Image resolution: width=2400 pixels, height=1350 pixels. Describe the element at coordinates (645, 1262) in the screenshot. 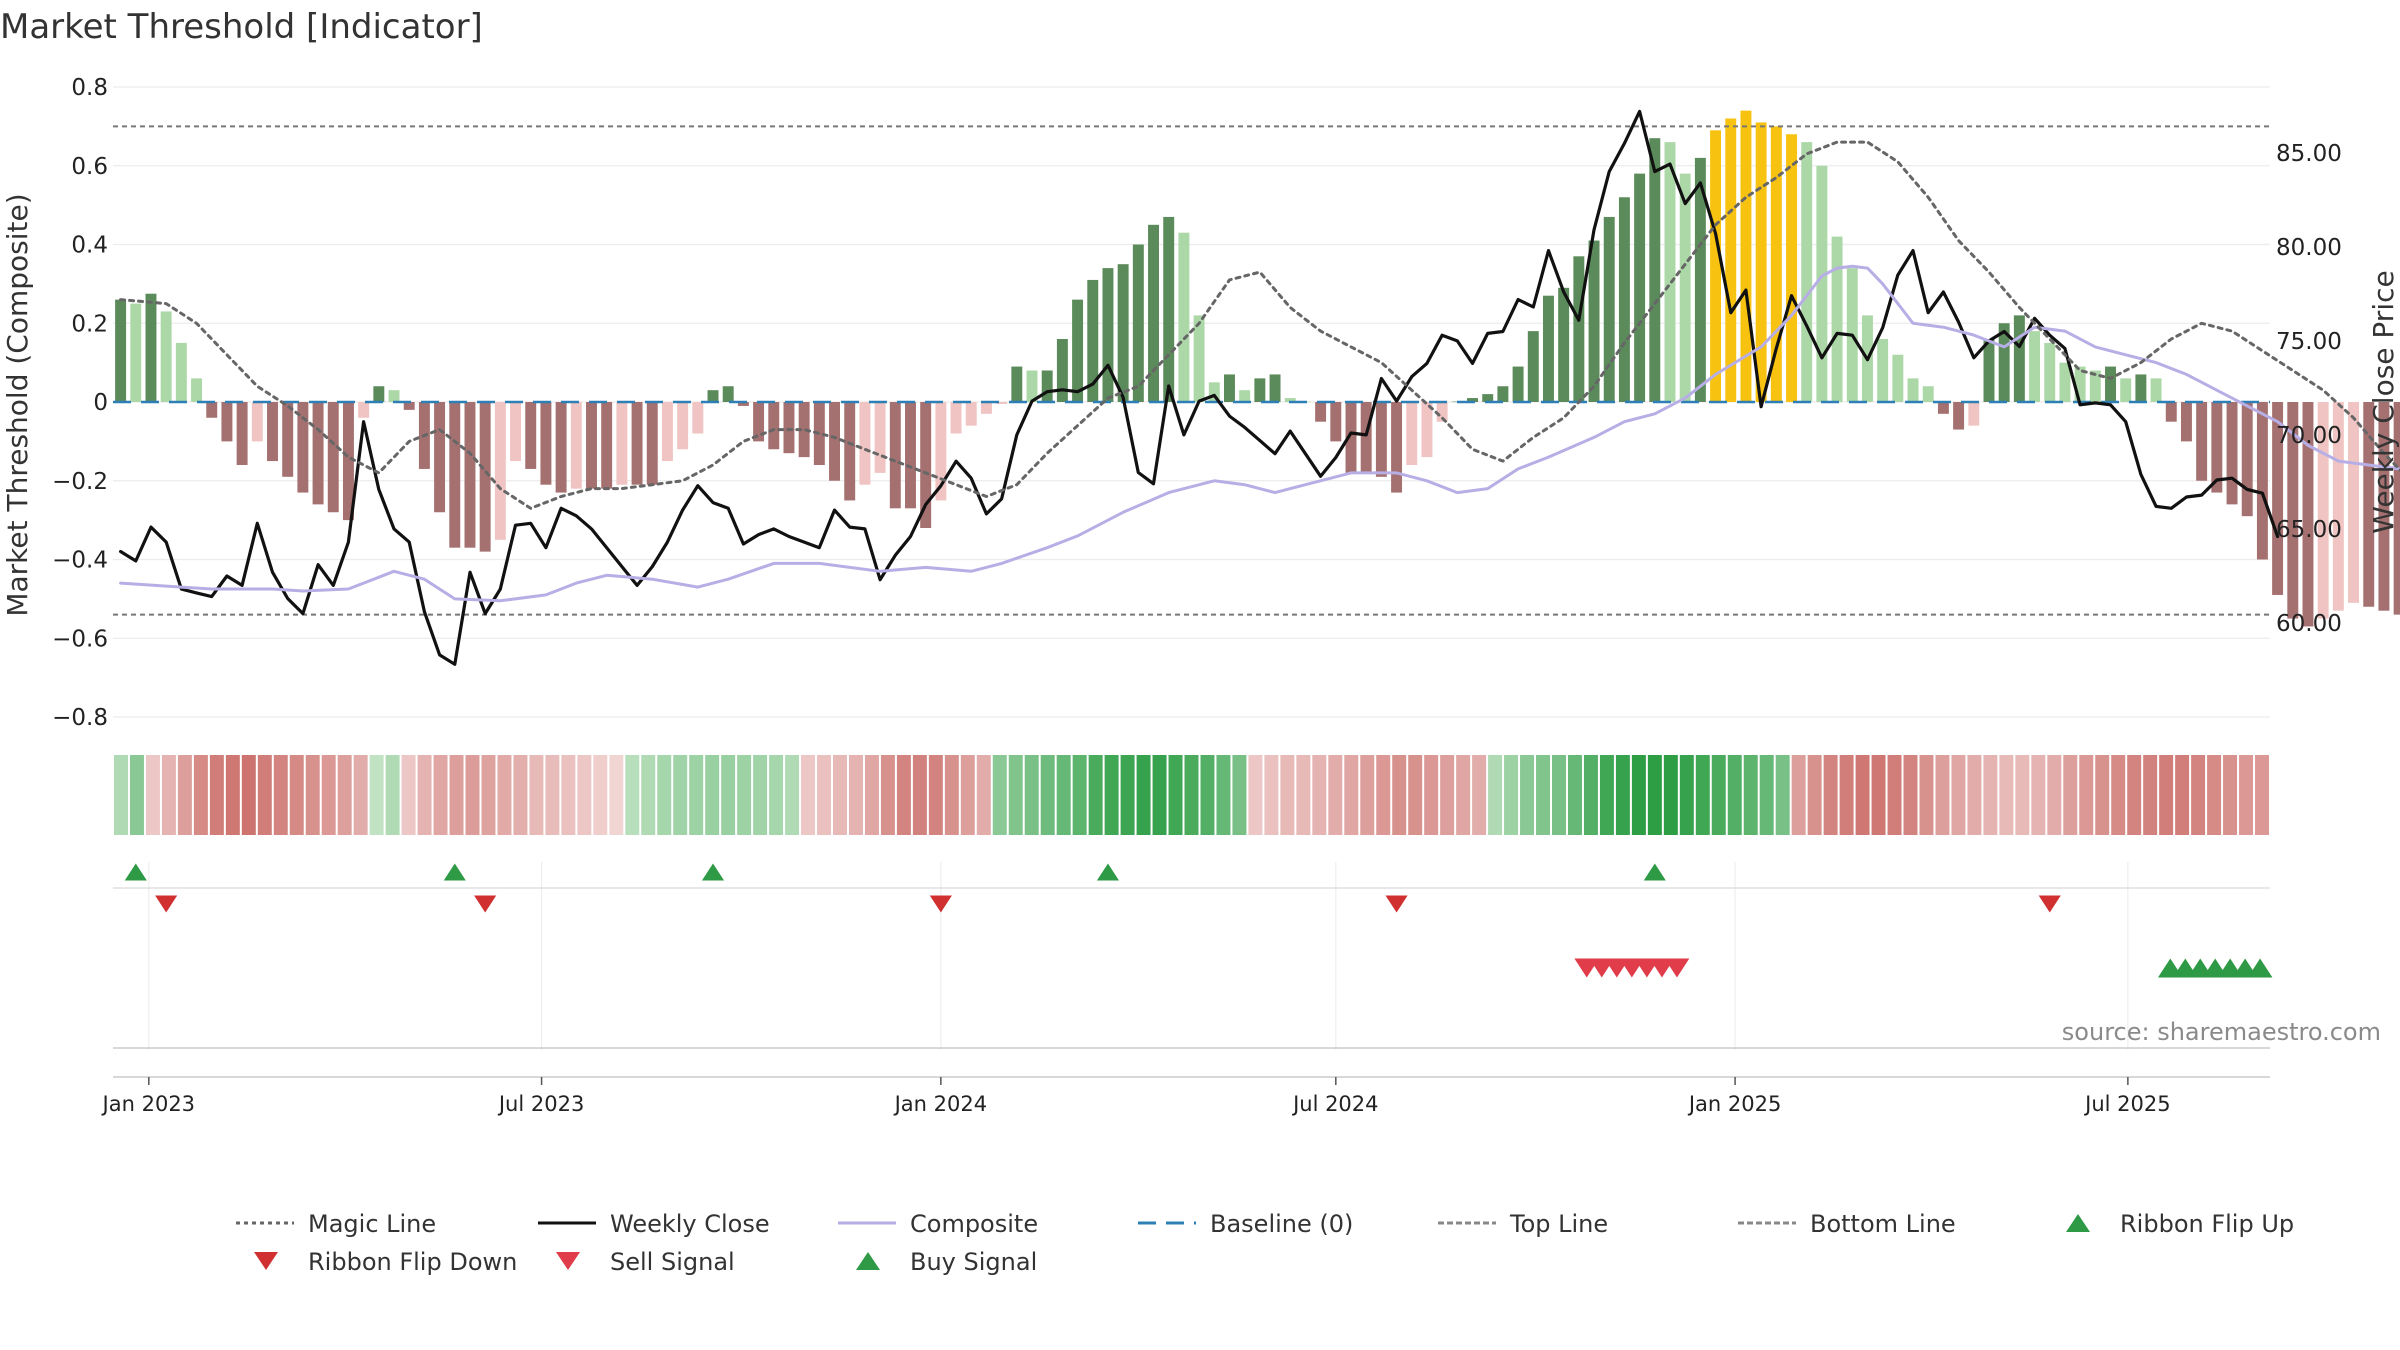

I see `legend-item: Sell Signal` at that location.